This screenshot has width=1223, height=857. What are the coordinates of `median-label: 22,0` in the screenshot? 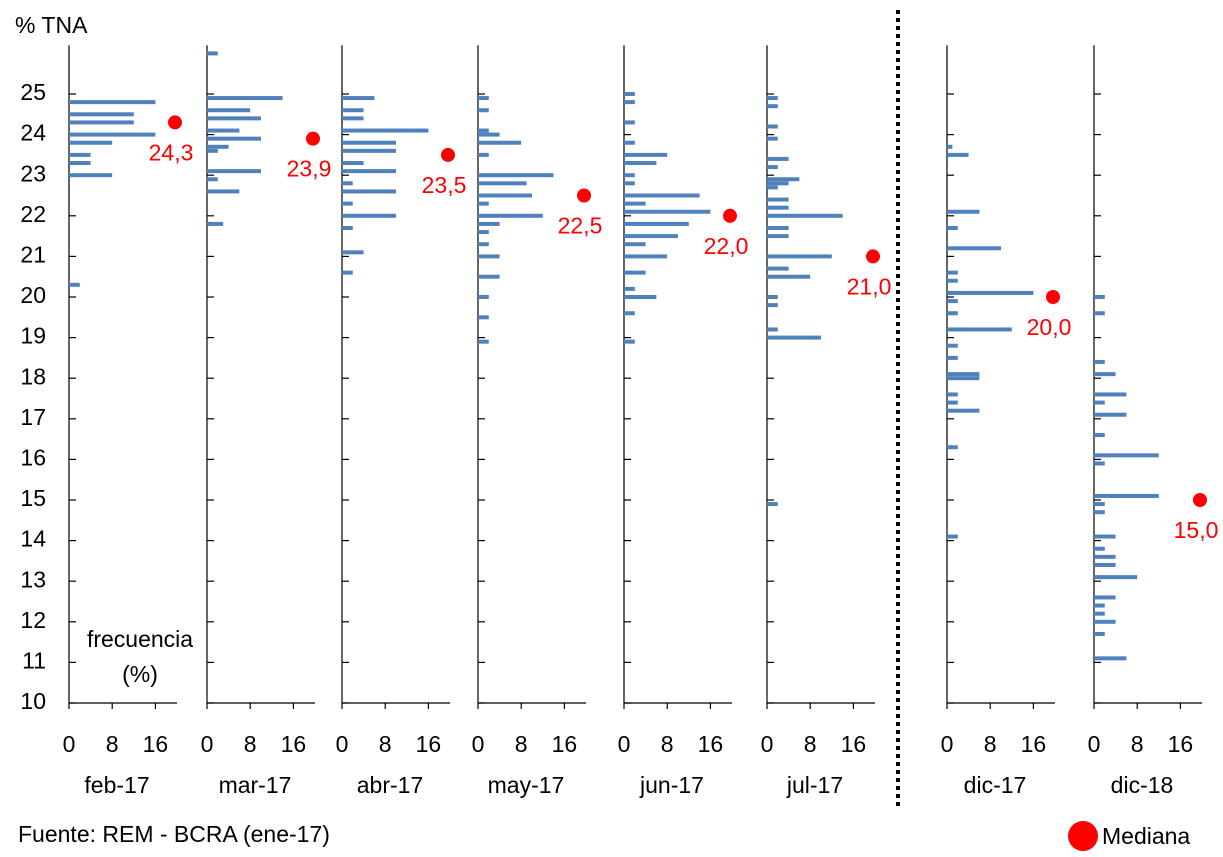 It's located at (726, 246).